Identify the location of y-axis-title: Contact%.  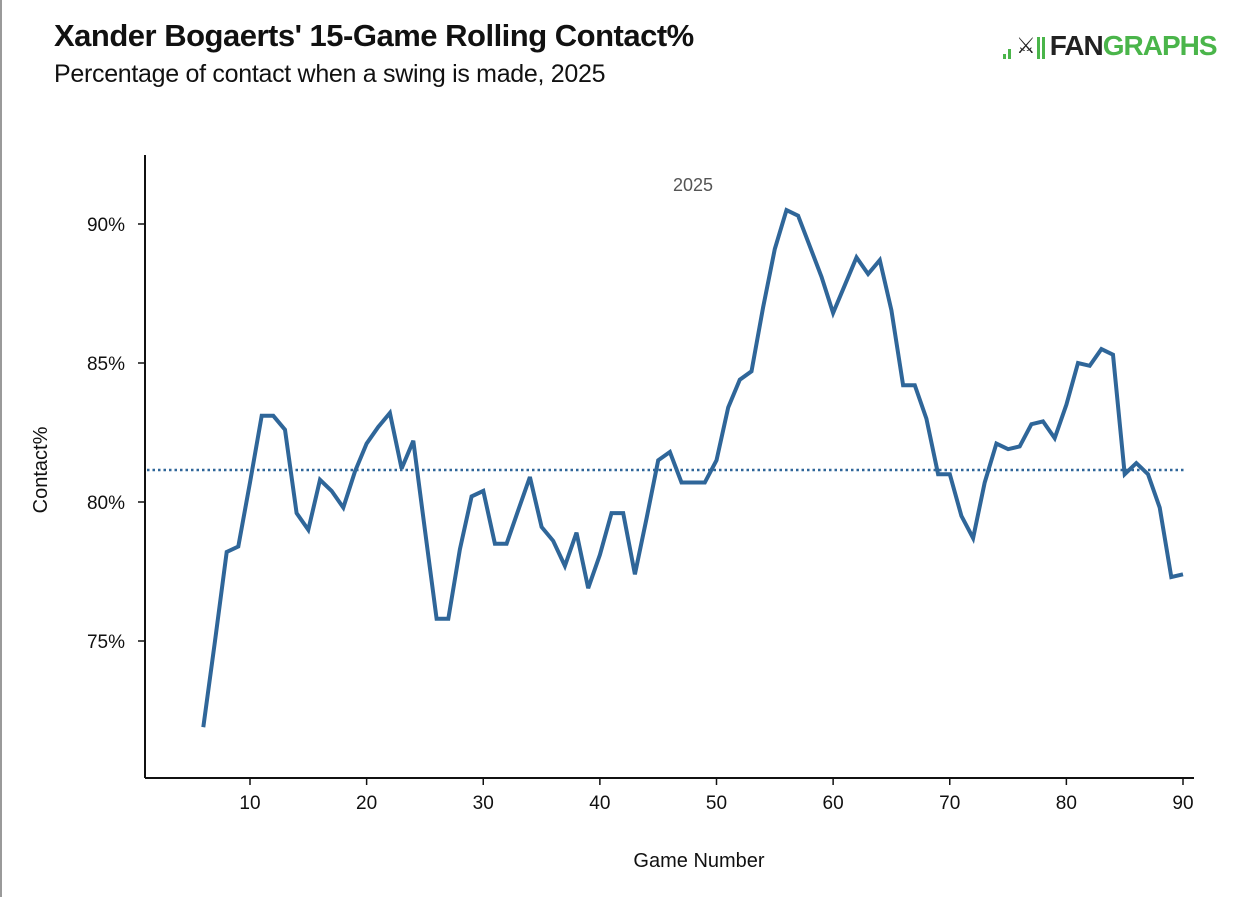
(41, 469).